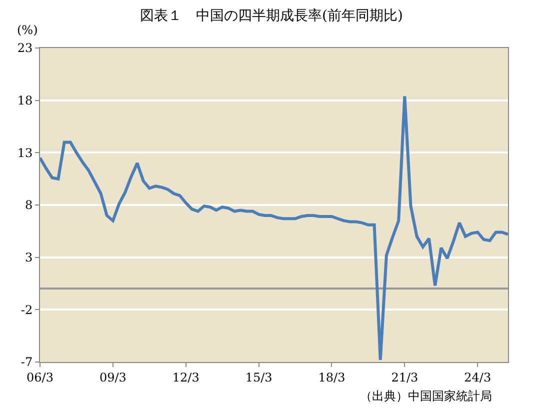  I want to click on x-tick-label: 09/3, so click(112, 377).